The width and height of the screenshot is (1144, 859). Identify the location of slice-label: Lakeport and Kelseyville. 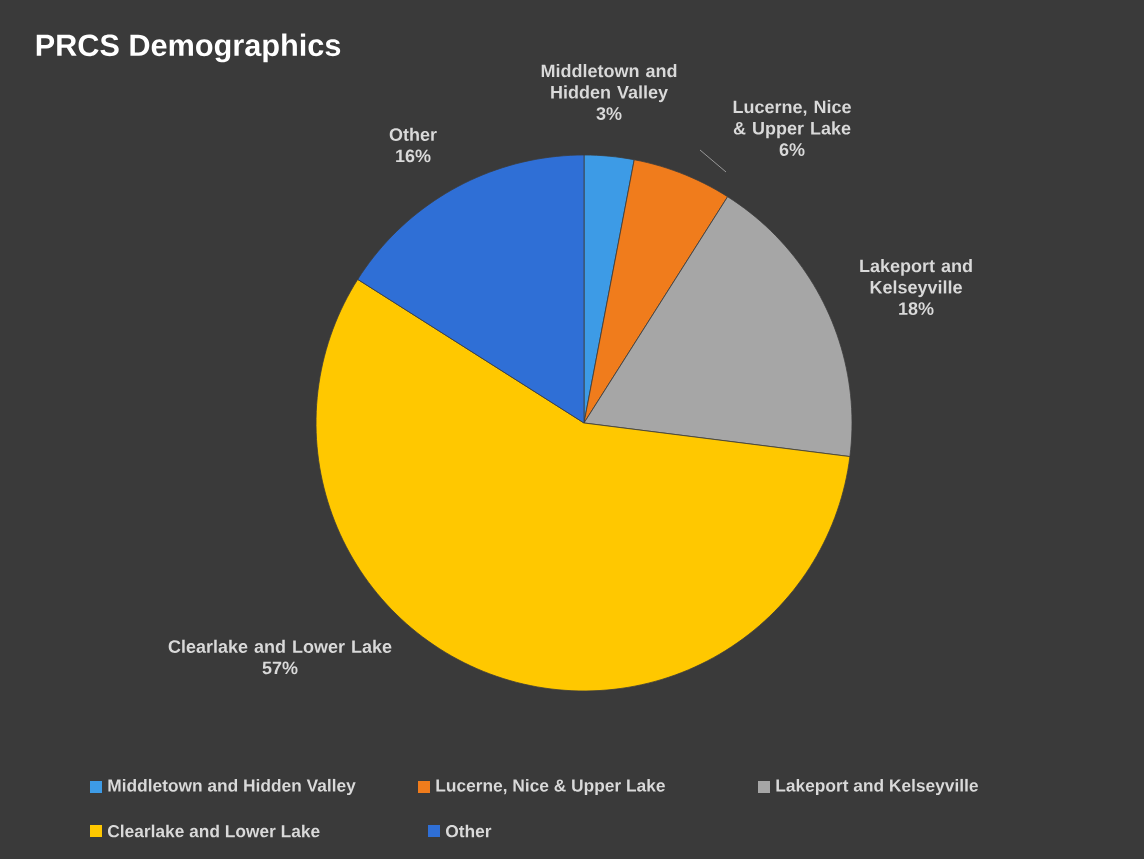
(916, 278).